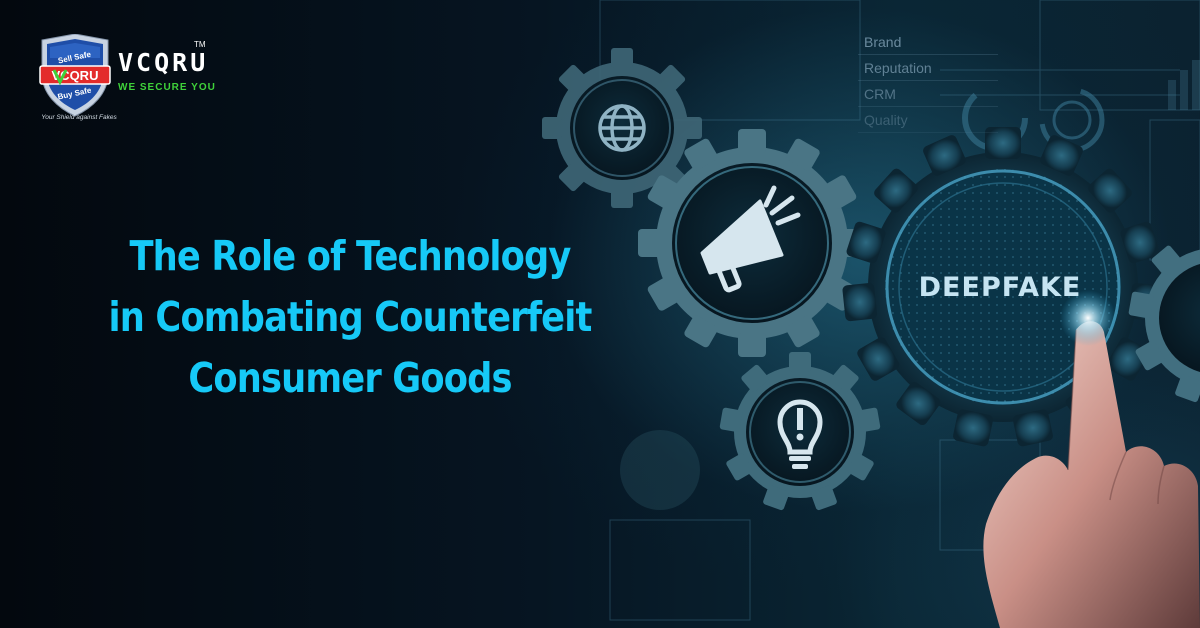  I want to click on gear-deepfake, so click(1003, 287).